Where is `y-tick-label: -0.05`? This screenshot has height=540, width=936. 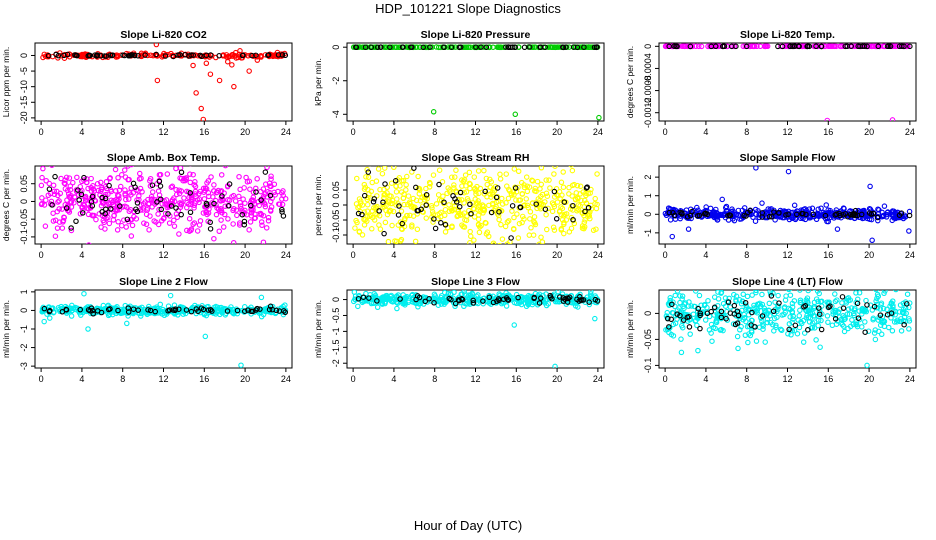
y-tick-label: -0.05 is located at coordinates (336, 220).